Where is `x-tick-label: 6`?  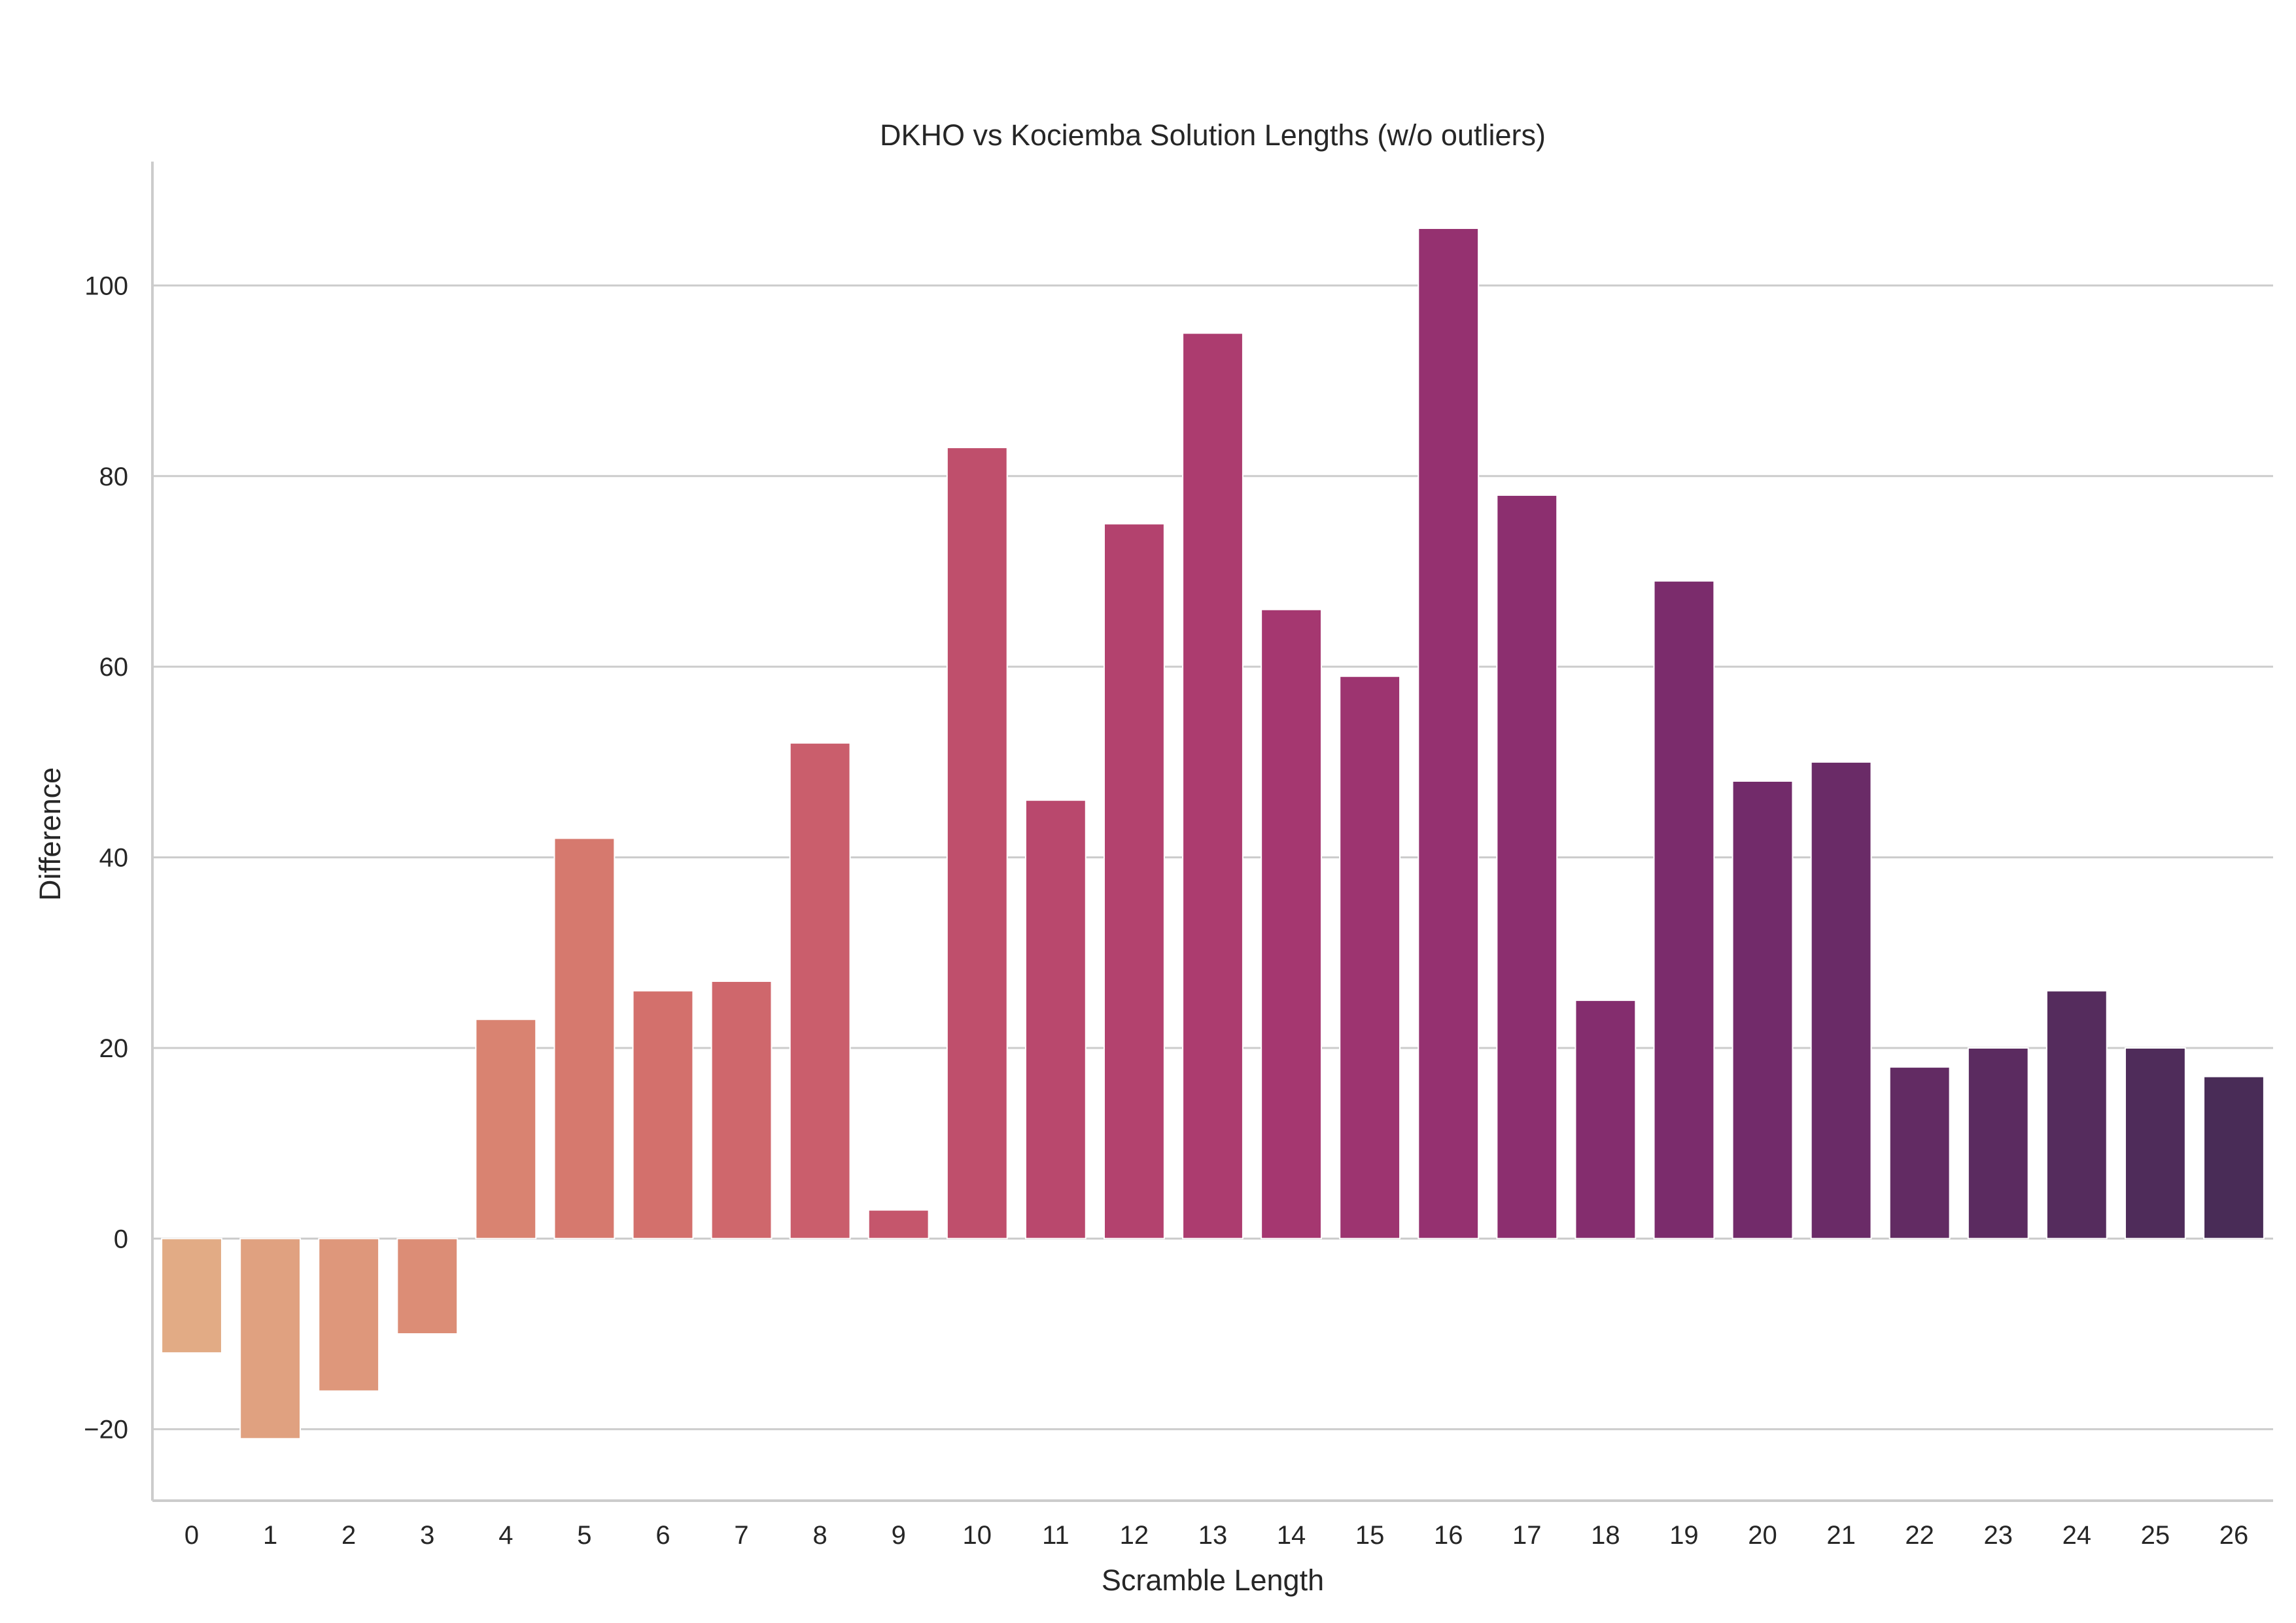 x-tick-label: 6 is located at coordinates (662, 1536).